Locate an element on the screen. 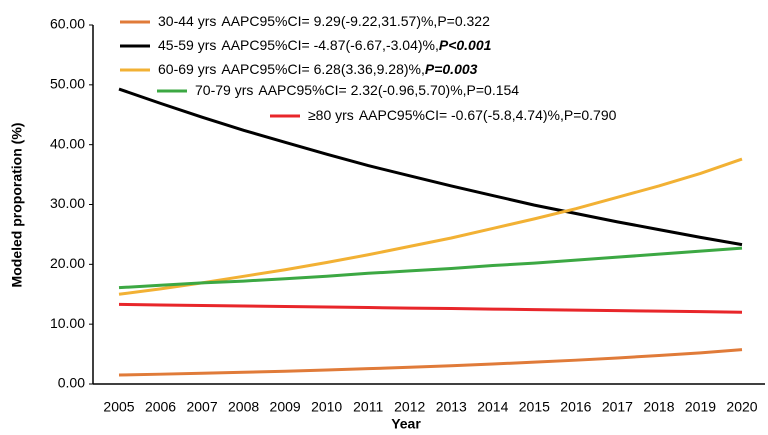 The image size is (768, 435). legend-stats: AAPC95%CI= 6.28(3.36,9.28)%, is located at coordinates (323, 69).